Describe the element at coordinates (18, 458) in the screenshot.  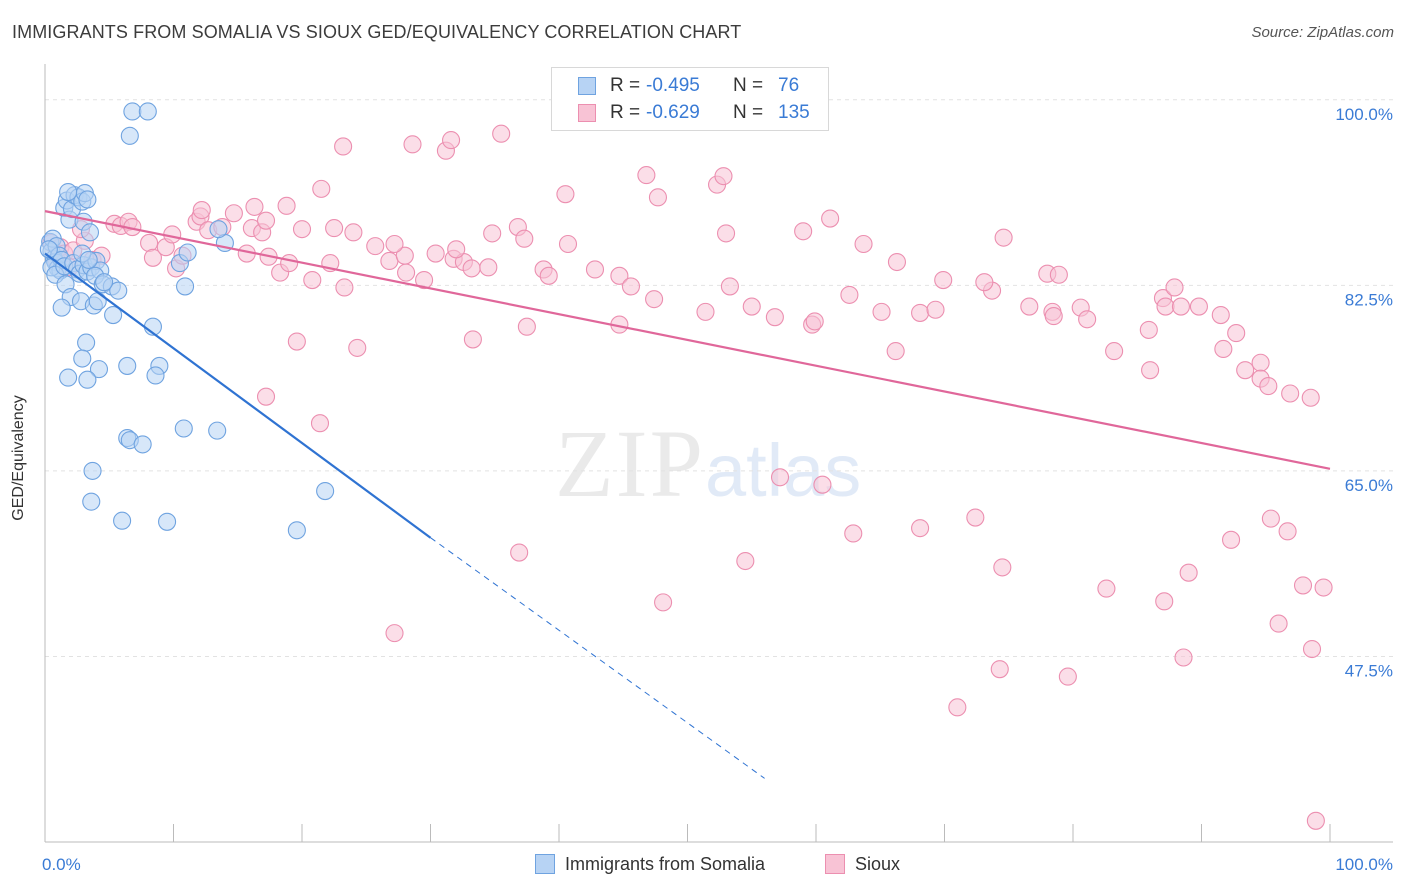
I see `y-axis-title: GED/Equivalency` at that location.